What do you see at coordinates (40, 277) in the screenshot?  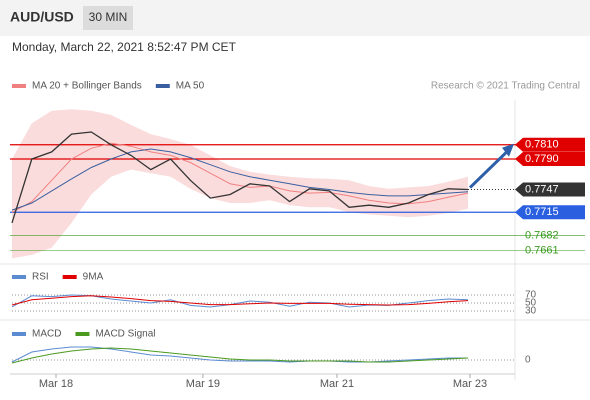 I see `legend-label: RSI` at bounding box center [40, 277].